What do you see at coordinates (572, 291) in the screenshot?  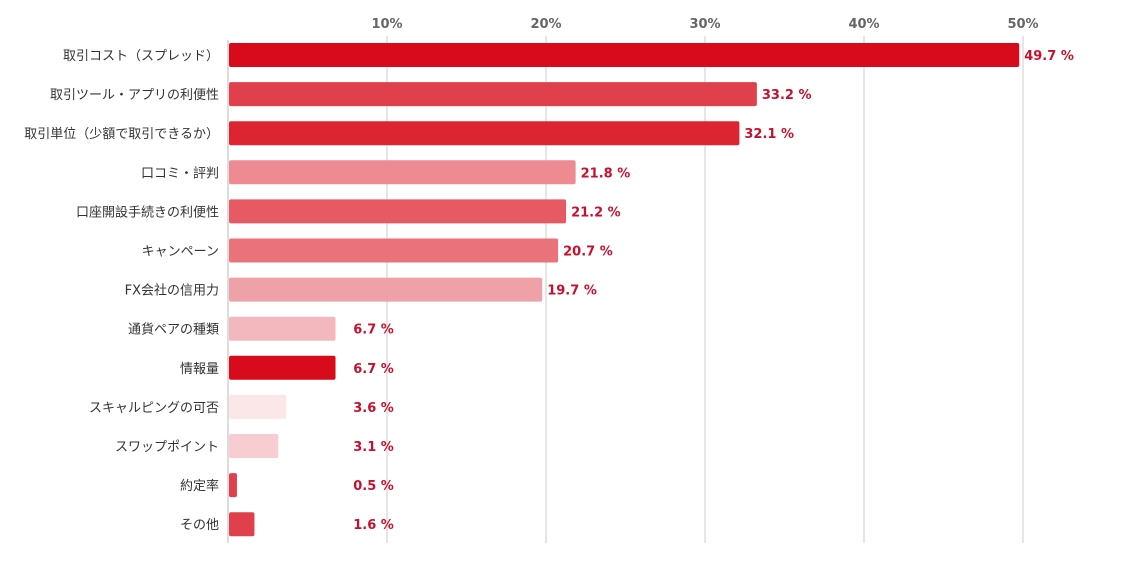 I see `data-label: 19.7 %` at bounding box center [572, 291].